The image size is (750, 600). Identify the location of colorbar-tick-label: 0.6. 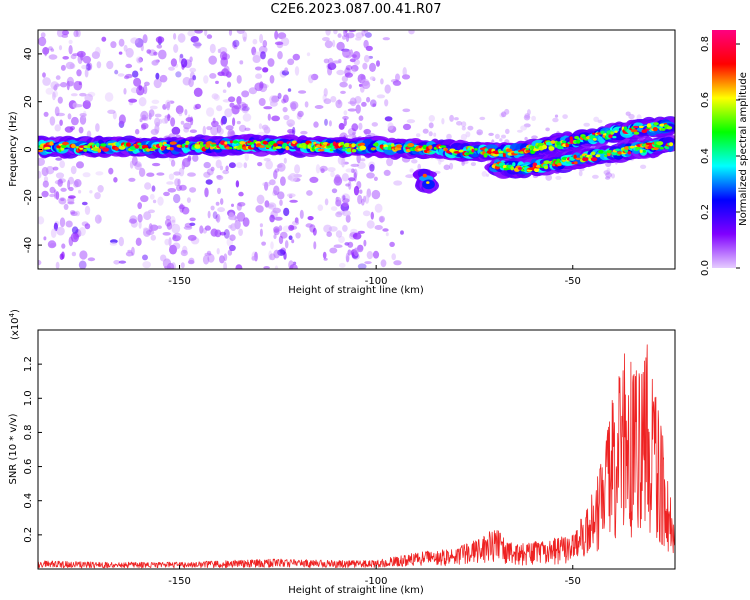
(705, 100).